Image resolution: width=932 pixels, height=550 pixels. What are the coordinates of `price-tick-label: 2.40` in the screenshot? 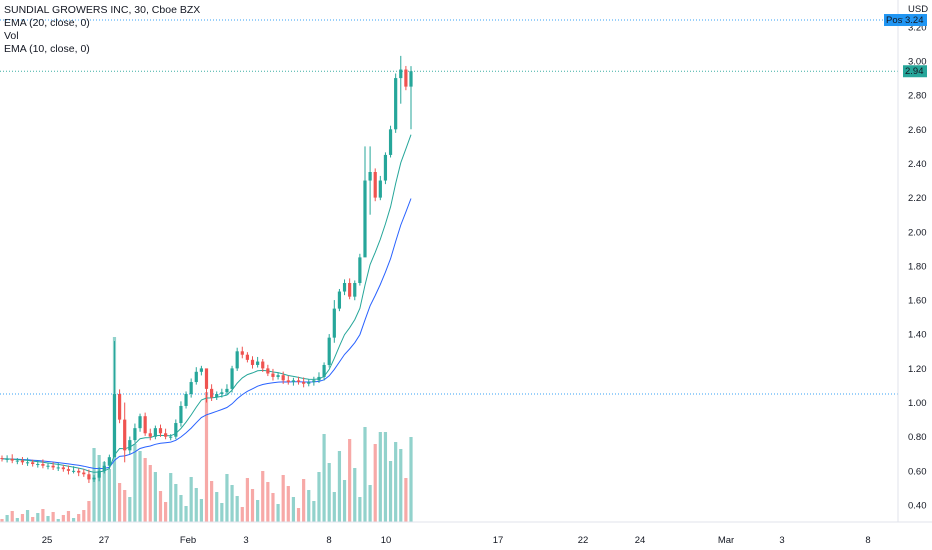 It's located at (917, 164).